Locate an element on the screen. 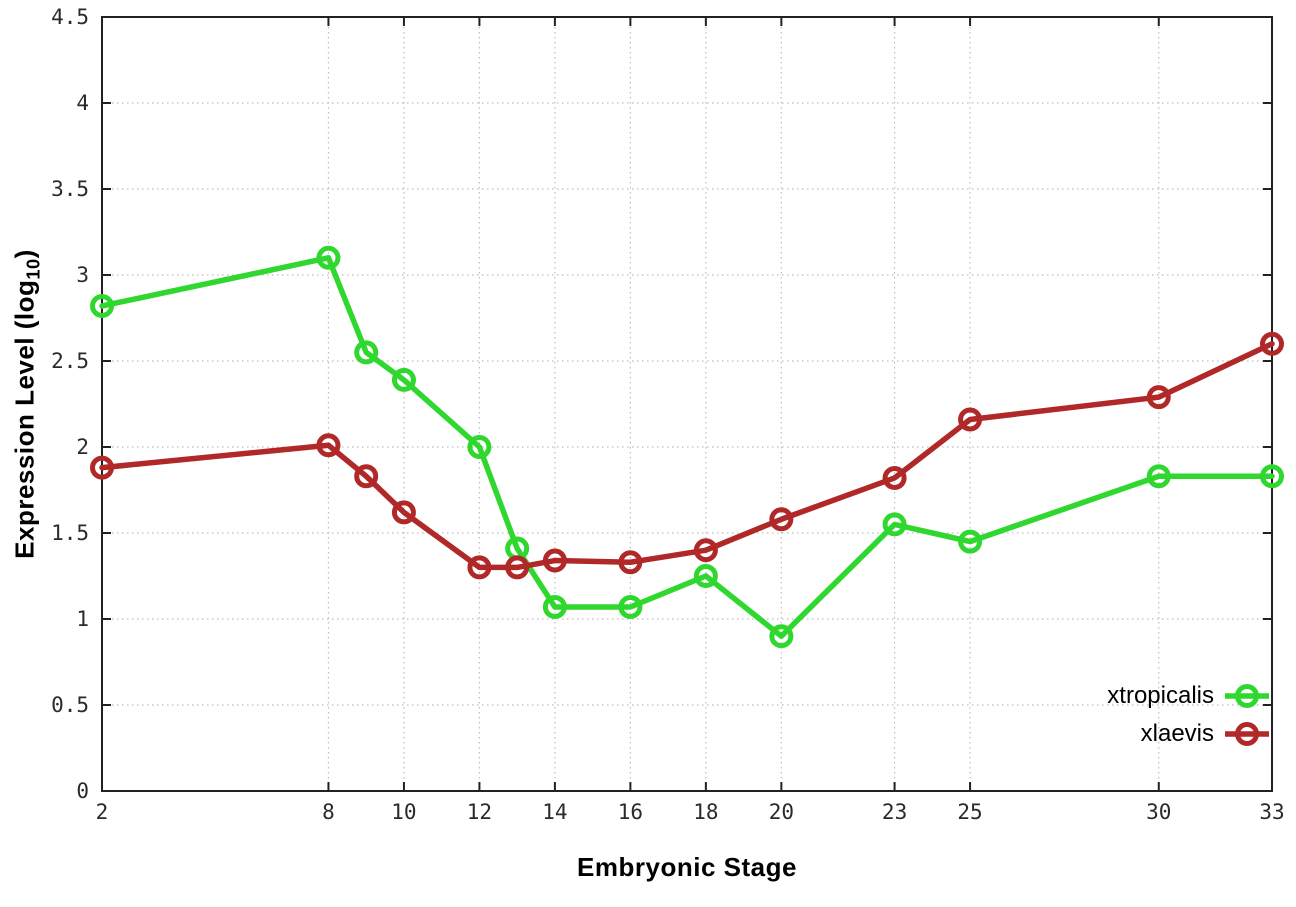 The height and width of the screenshot is (907, 1296). y-axis-title: Expression Level (log10) is located at coordinates (26, 404).